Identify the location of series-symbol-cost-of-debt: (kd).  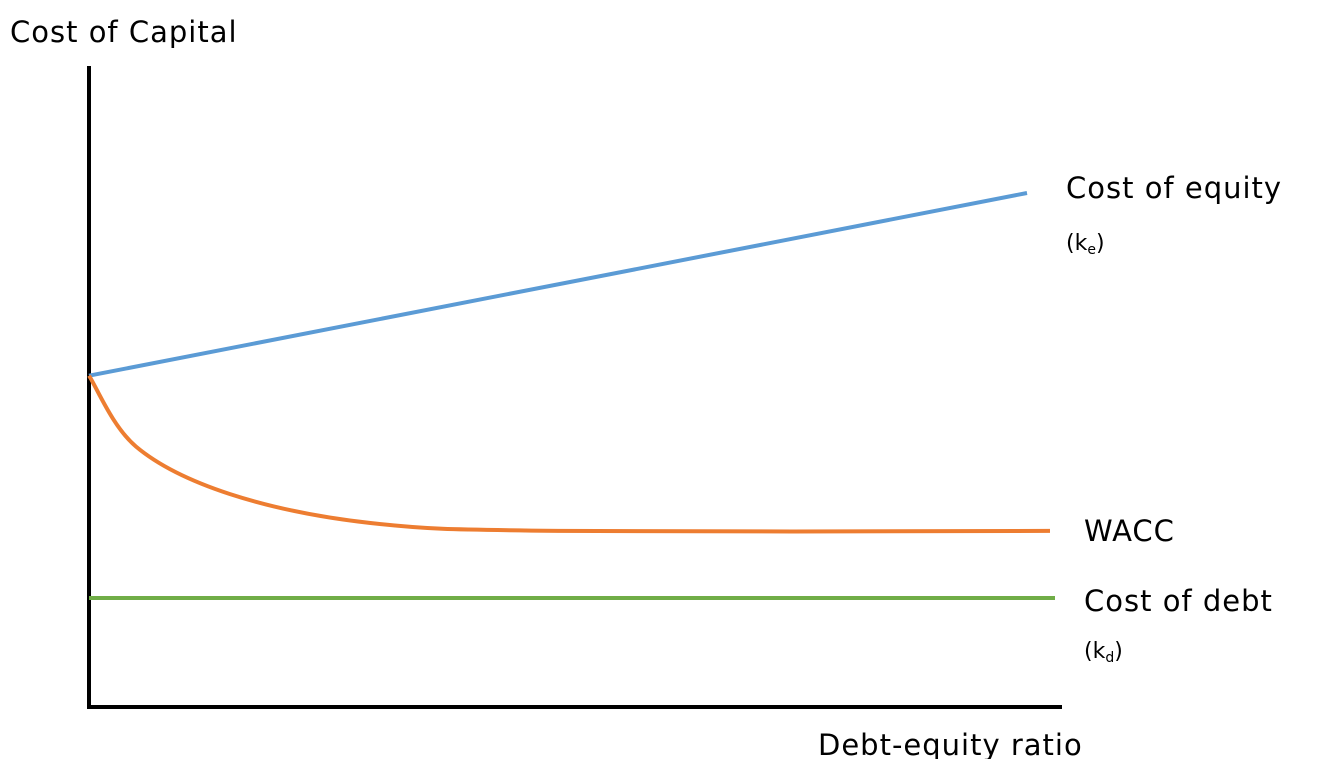
(1103, 652).